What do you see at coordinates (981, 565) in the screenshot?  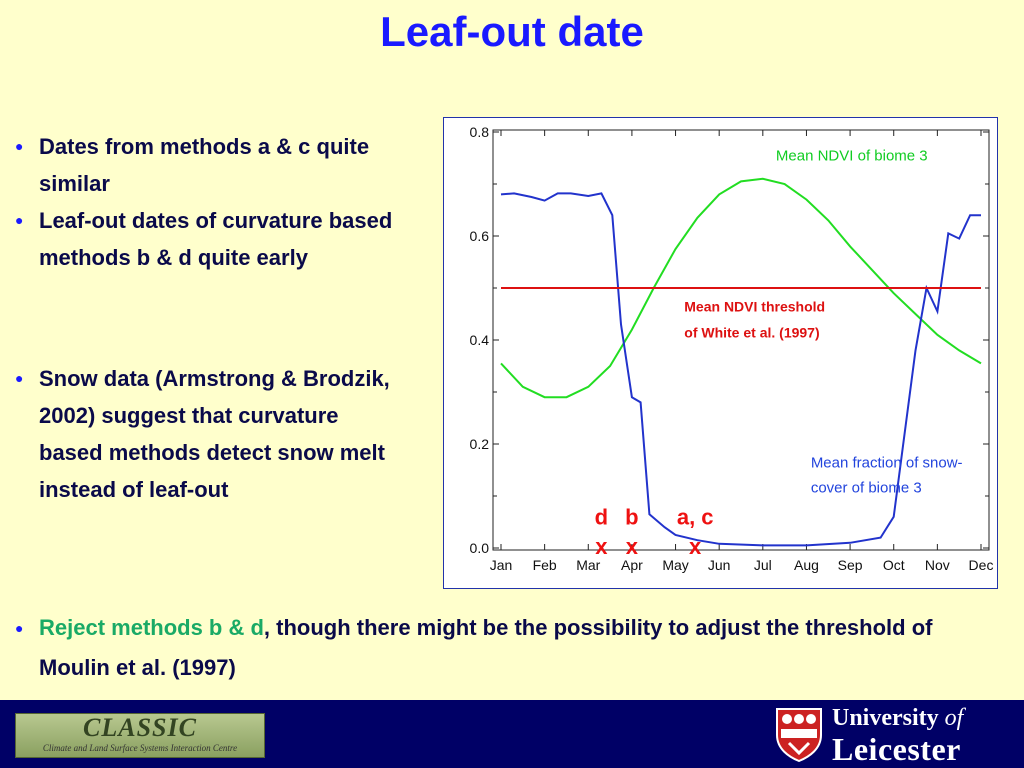 I see `x-tick-label: Dec` at bounding box center [981, 565].